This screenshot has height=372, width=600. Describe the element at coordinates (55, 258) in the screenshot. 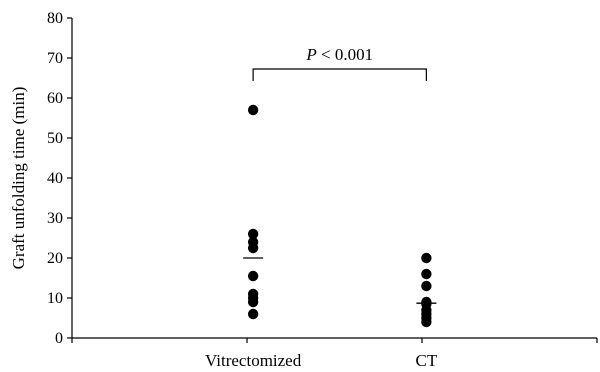

I see `y-tick-label: 20` at that location.